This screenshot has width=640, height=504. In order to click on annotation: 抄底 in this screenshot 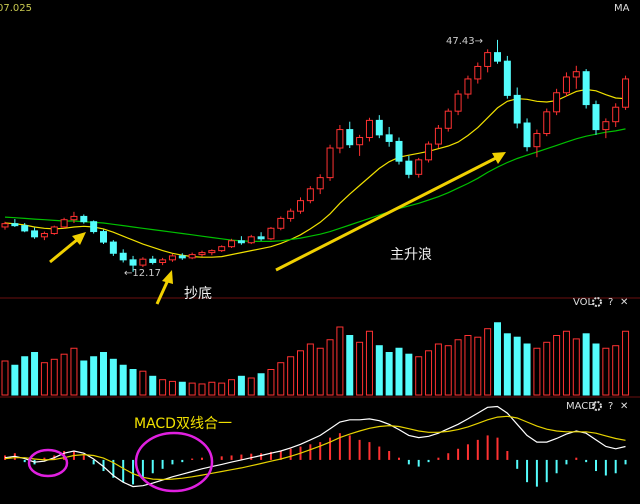, I will do `click(198, 294)`.